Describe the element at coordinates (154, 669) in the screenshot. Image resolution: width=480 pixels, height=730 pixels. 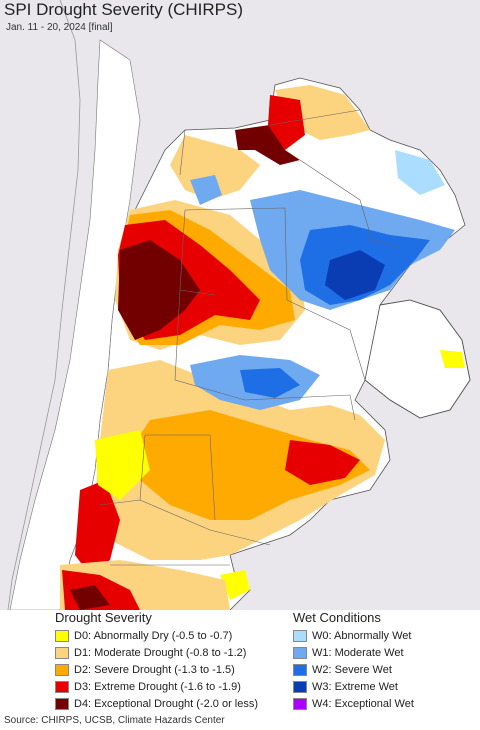
I see `drought-legend-label: D2: Severe Drought (-1.3 to -1.5)` at that location.